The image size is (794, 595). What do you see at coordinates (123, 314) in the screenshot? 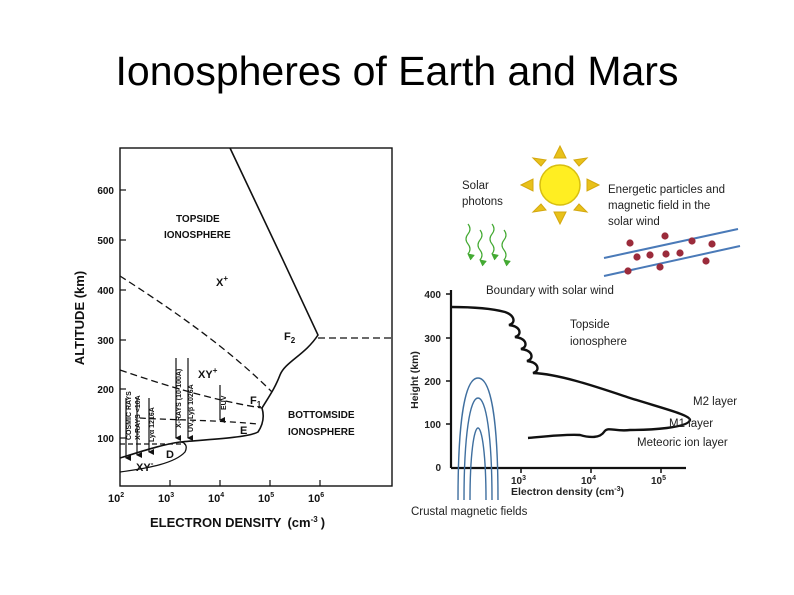
I see `earth-y-ticks` at bounding box center [123, 314].